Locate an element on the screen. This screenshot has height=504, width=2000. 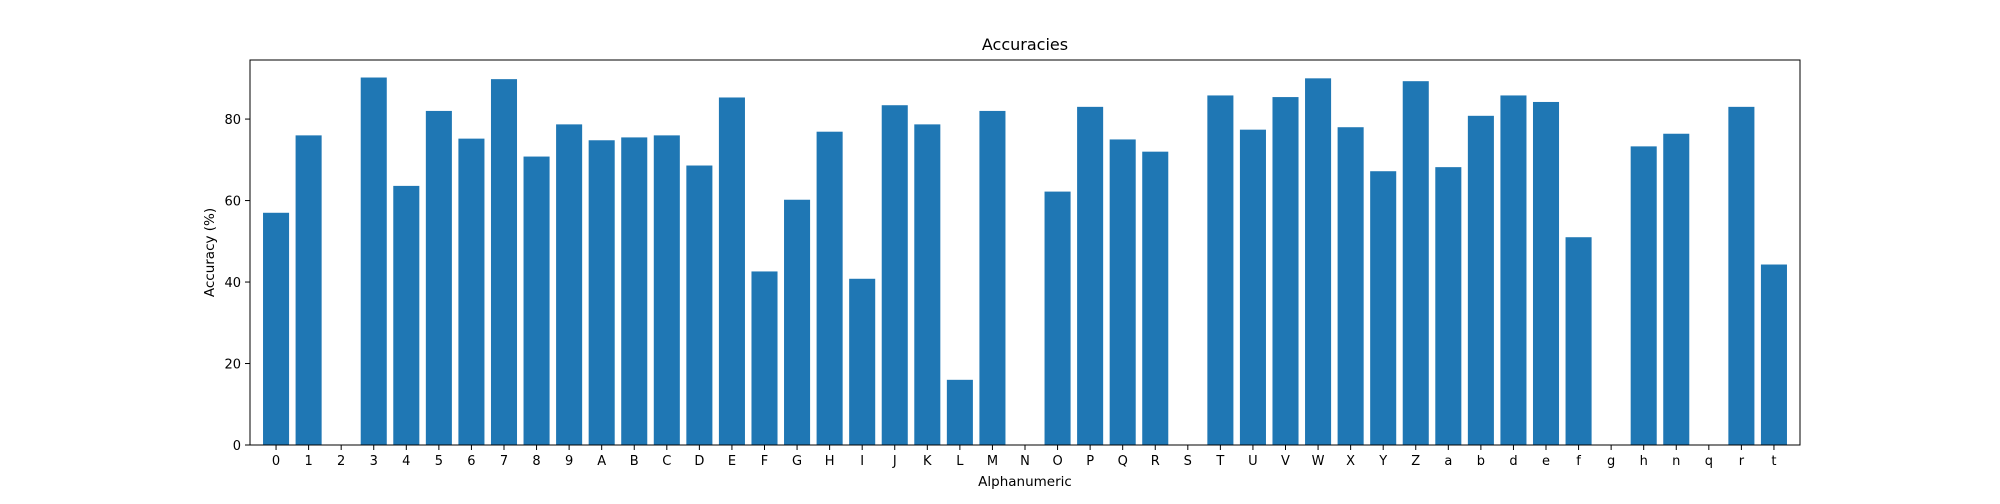
y-tick-label-80: 80 is located at coordinates (232, 120).